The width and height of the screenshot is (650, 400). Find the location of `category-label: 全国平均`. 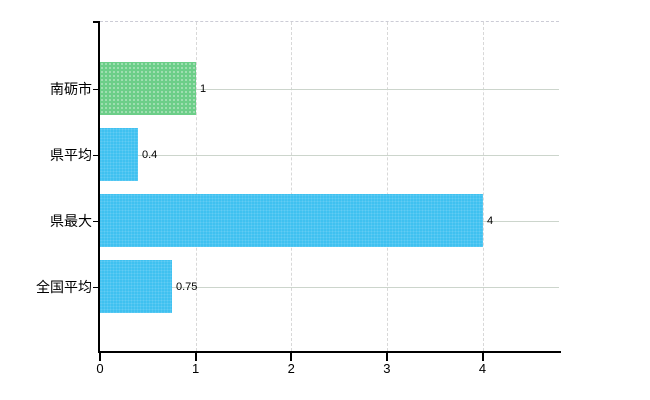

category-label: 全国平均 is located at coordinates (64, 286).